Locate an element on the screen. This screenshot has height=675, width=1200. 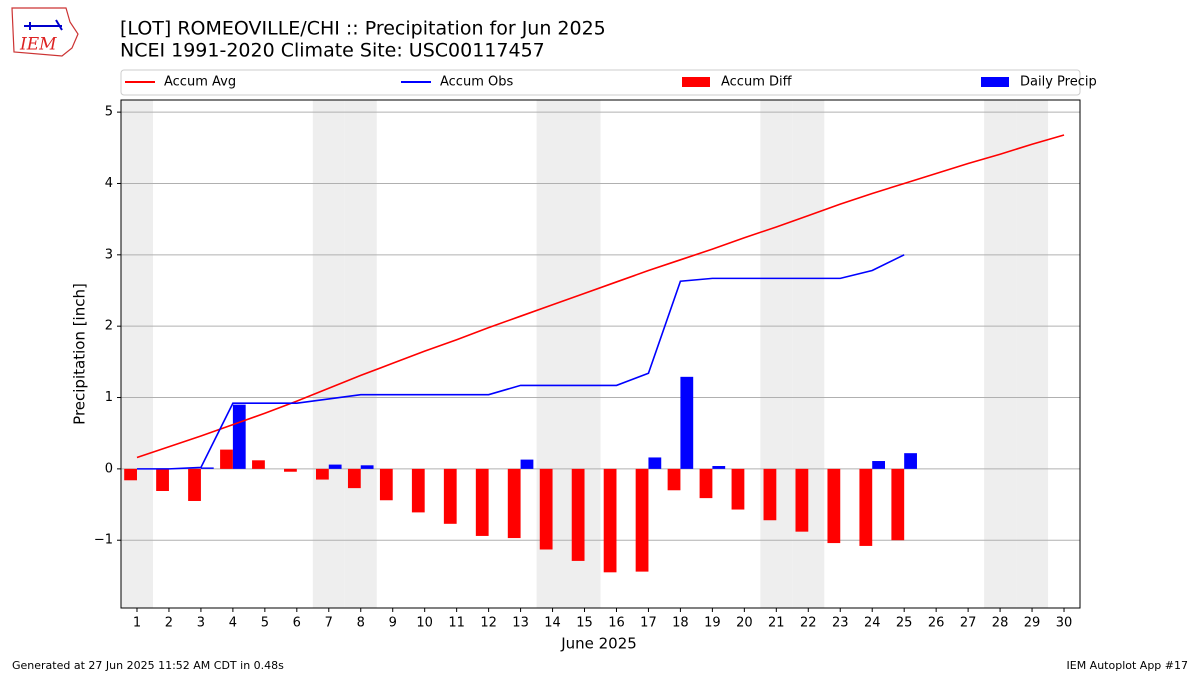
x-tick-label: 15 is located at coordinates (584, 623).